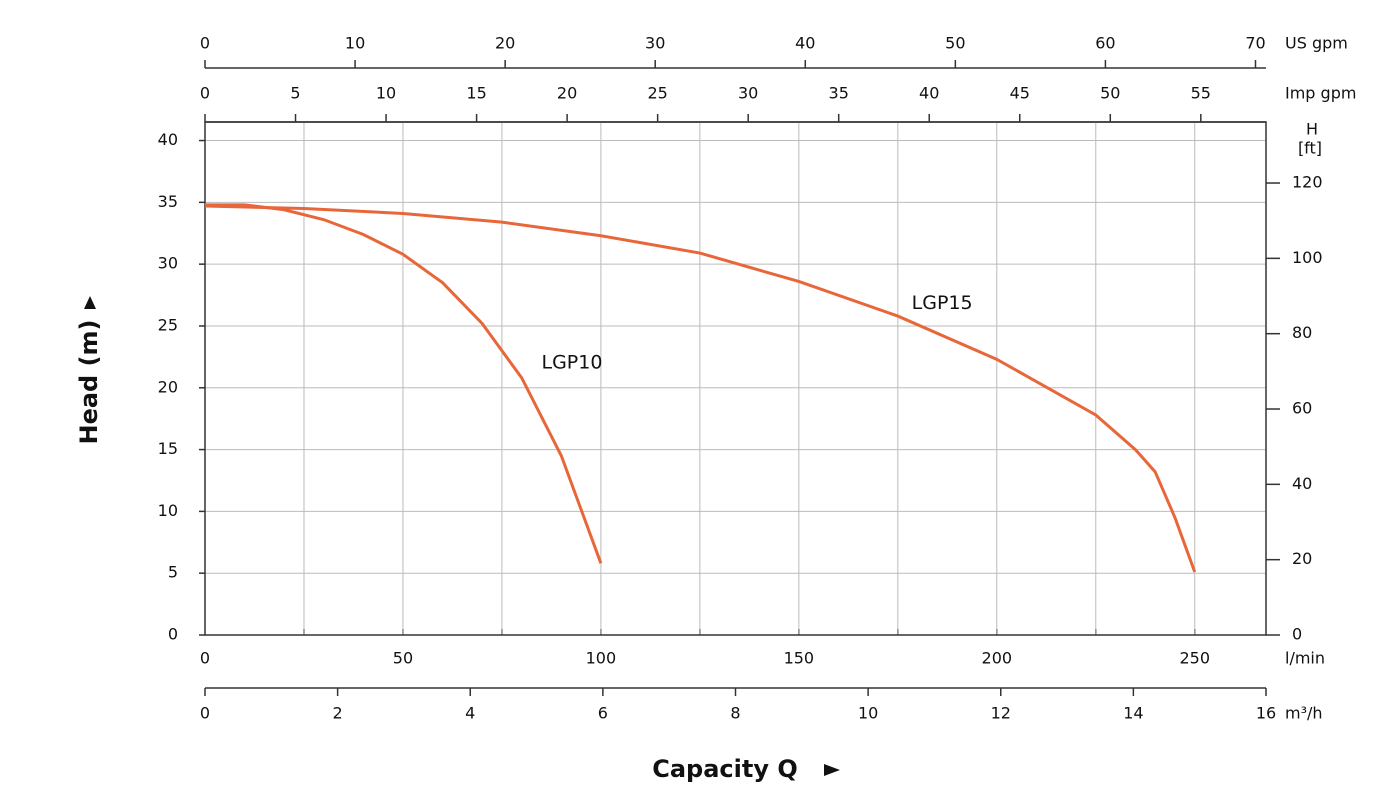 This screenshot has width=1387, height=795. What do you see at coordinates (1305, 658) in the screenshot?
I see `x-axis-unit: l/min` at bounding box center [1305, 658].